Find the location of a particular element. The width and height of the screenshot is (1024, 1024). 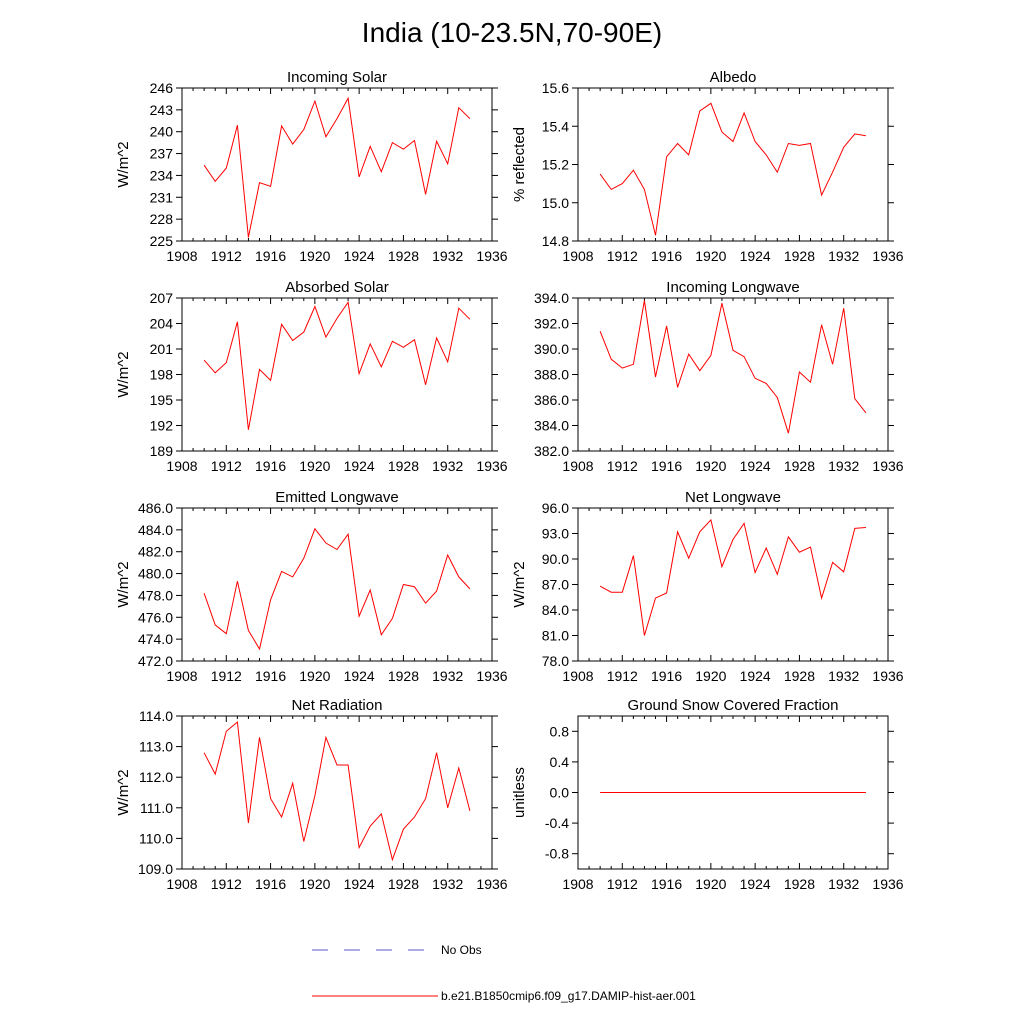

y-tick-label: 14.8 is located at coordinates (555, 241).